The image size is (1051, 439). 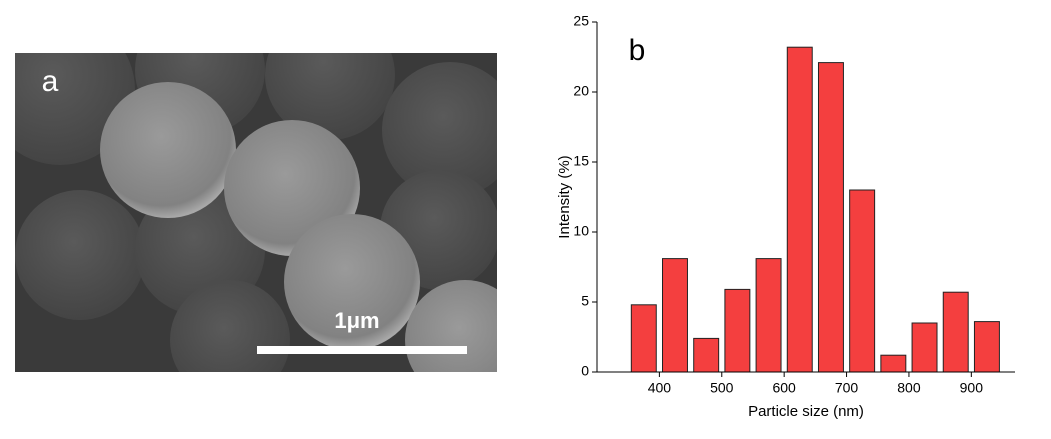 What do you see at coordinates (585, 371) in the screenshot?
I see `y-tick-label: 0` at bounding box center [585, 371].